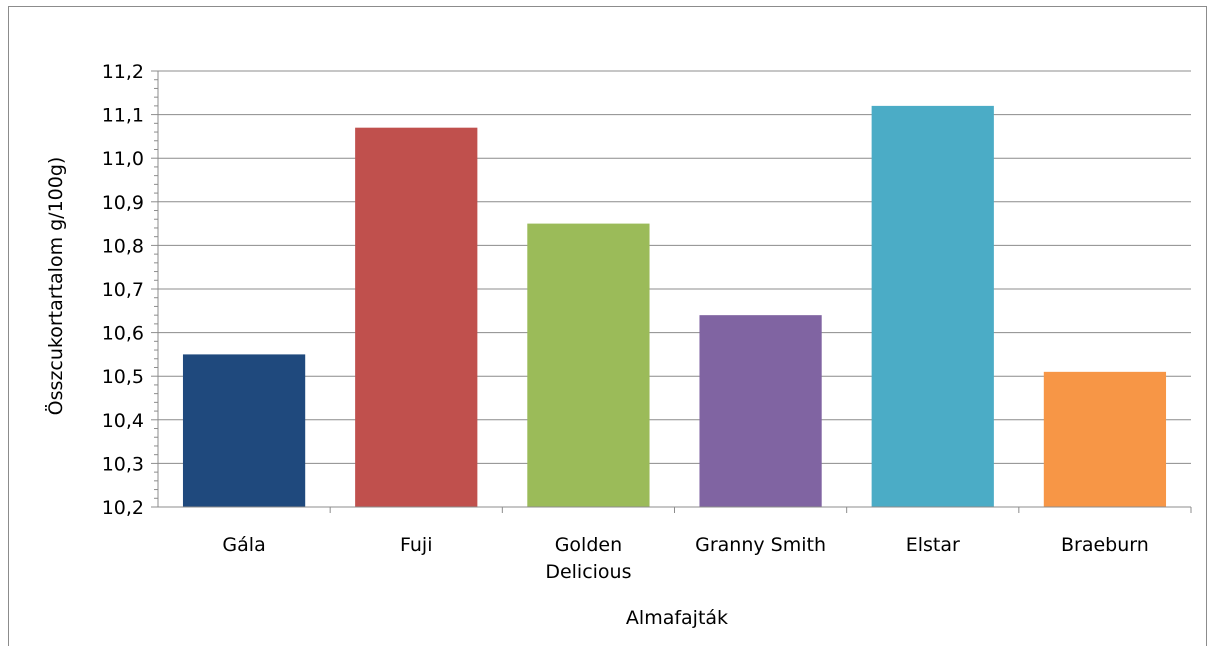 Image resolution: width=1213 pixels, height=646 pixels. What do you see at coordinates (123, 159) in the screenshot?
I see `y-tick-label: 11,0` at bounding box center [123, 159].